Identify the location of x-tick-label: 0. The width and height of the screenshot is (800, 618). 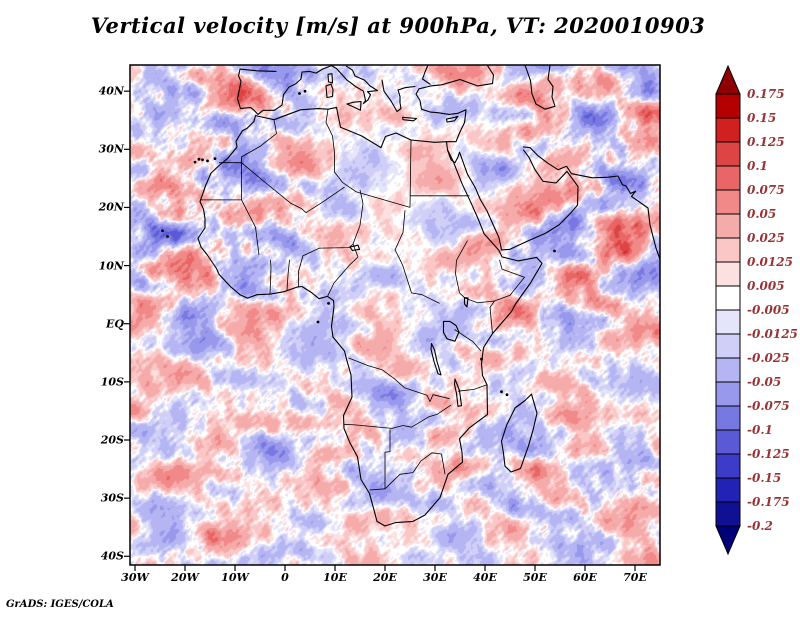
(285, 577).